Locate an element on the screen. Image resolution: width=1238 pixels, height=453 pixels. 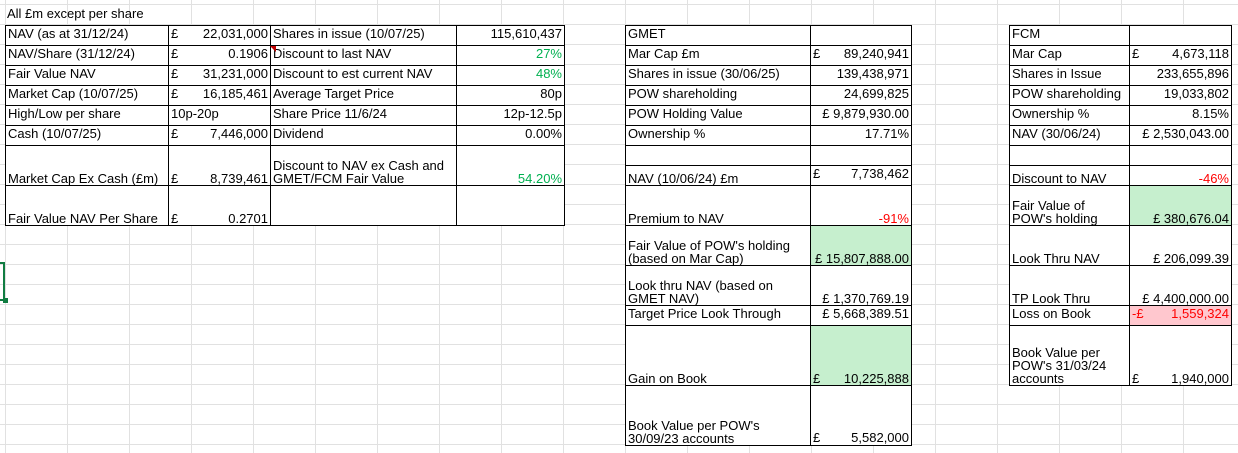
label-cell: Shares in issue (30/06/25) is located at coordinates (718, 75).